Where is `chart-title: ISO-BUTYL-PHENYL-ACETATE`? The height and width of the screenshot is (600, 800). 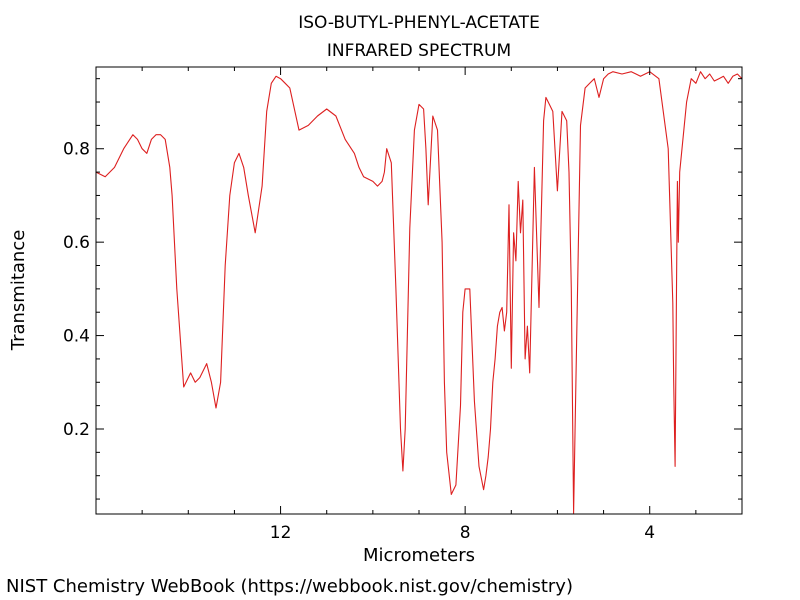 chart-title: ISO-BUTYL-PHENYL-ACETATE is located at coordinates (419, 23).